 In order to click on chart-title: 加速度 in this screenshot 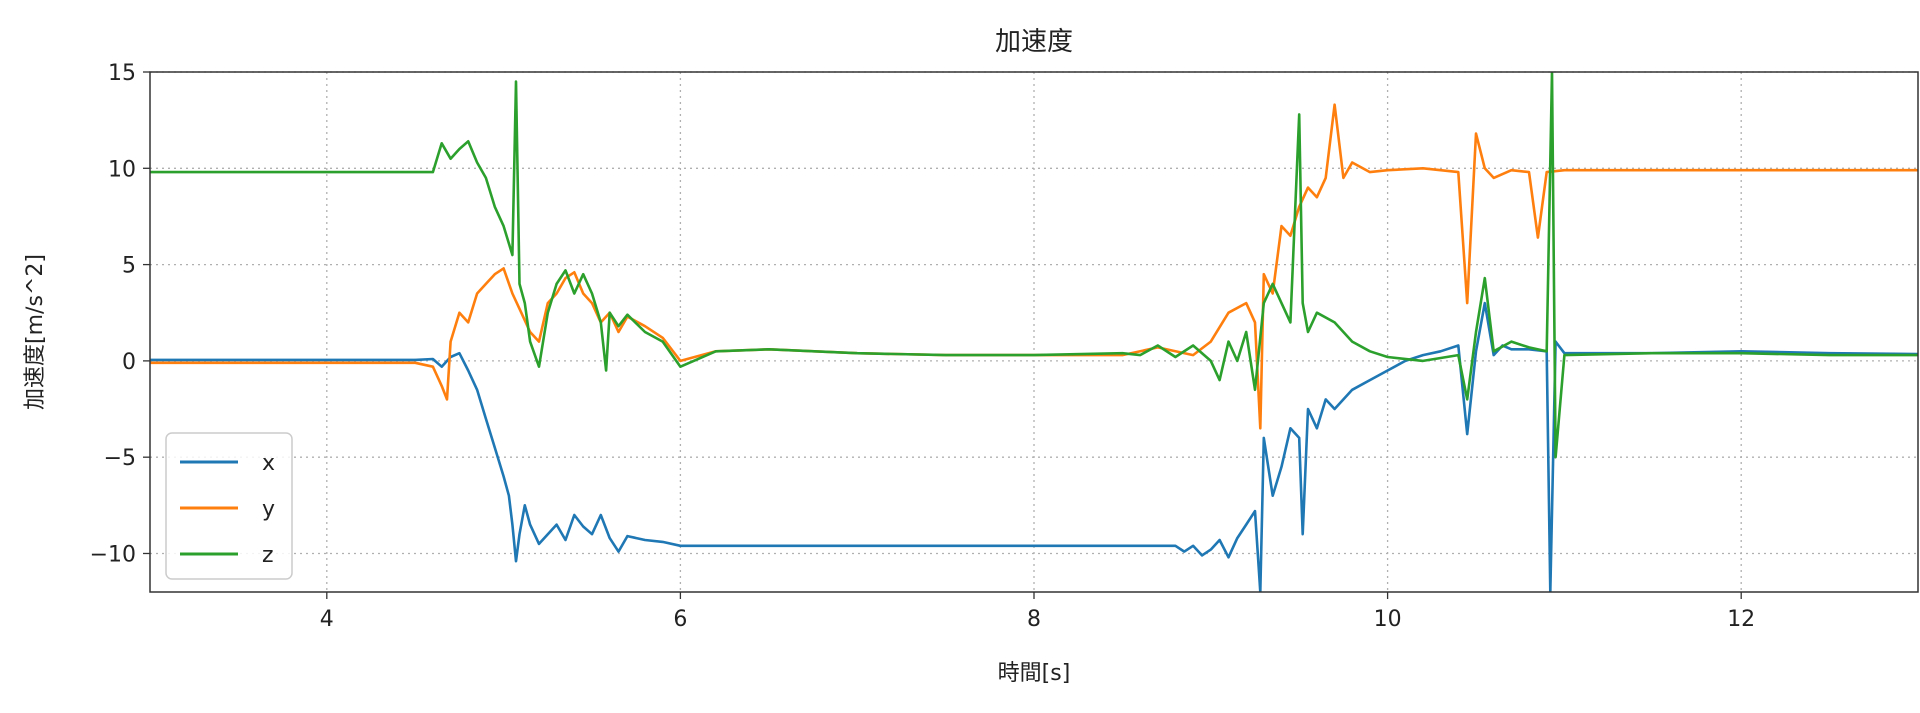, I will do `click(1034, 42)`.